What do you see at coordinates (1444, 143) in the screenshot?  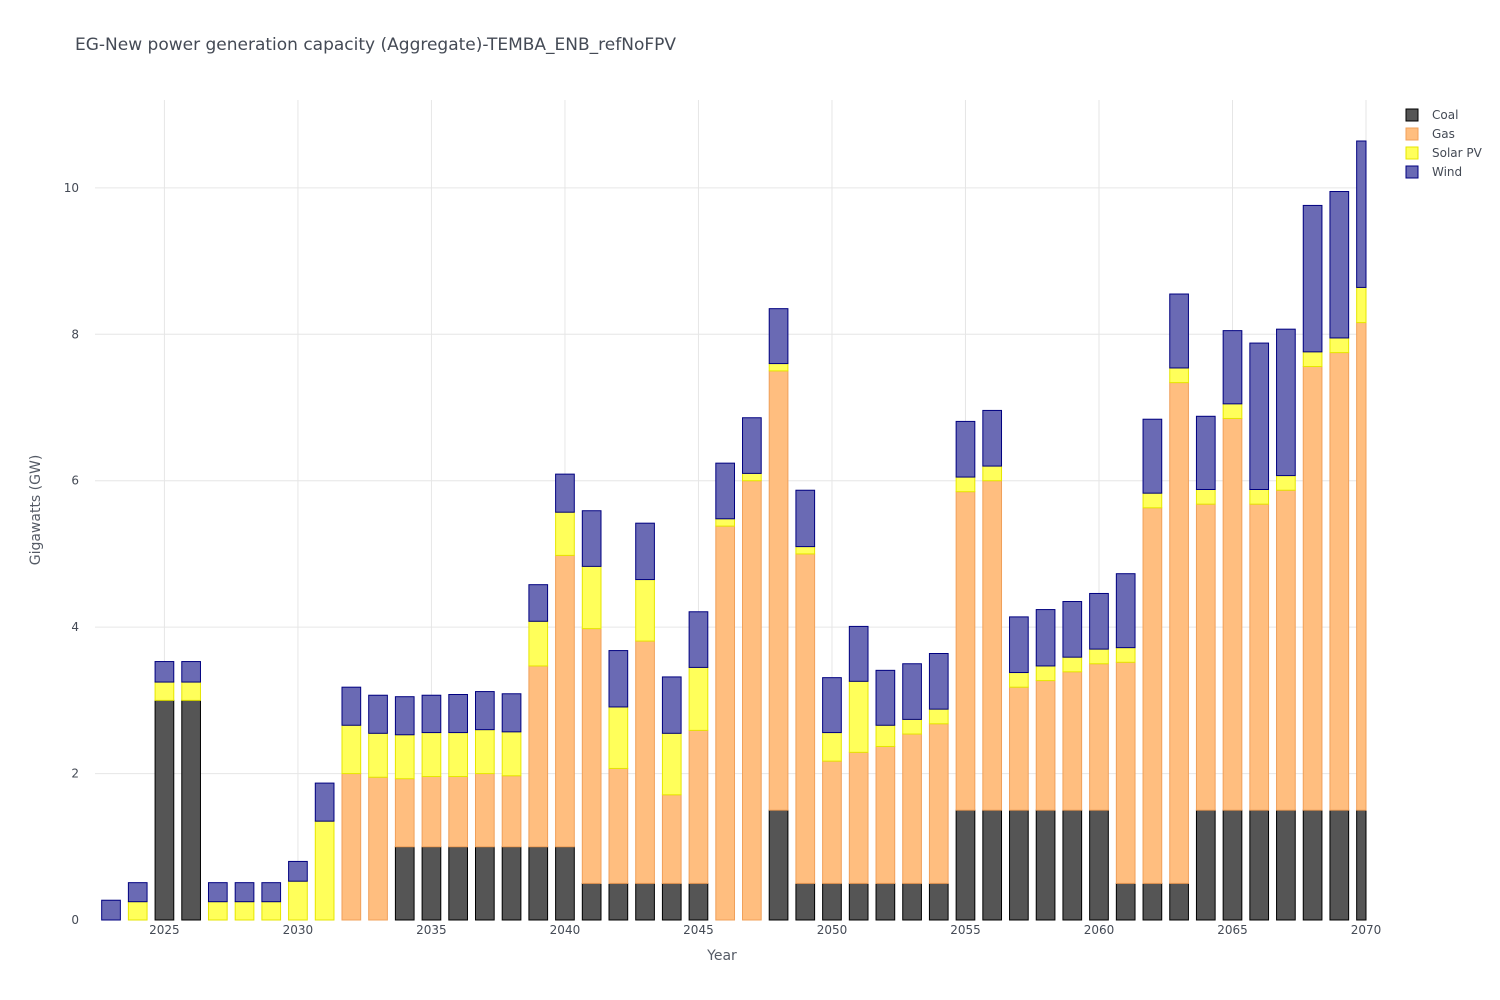 I see `legend: Coal Gas Solar PV Wind` at bounding box center [1444, 143].